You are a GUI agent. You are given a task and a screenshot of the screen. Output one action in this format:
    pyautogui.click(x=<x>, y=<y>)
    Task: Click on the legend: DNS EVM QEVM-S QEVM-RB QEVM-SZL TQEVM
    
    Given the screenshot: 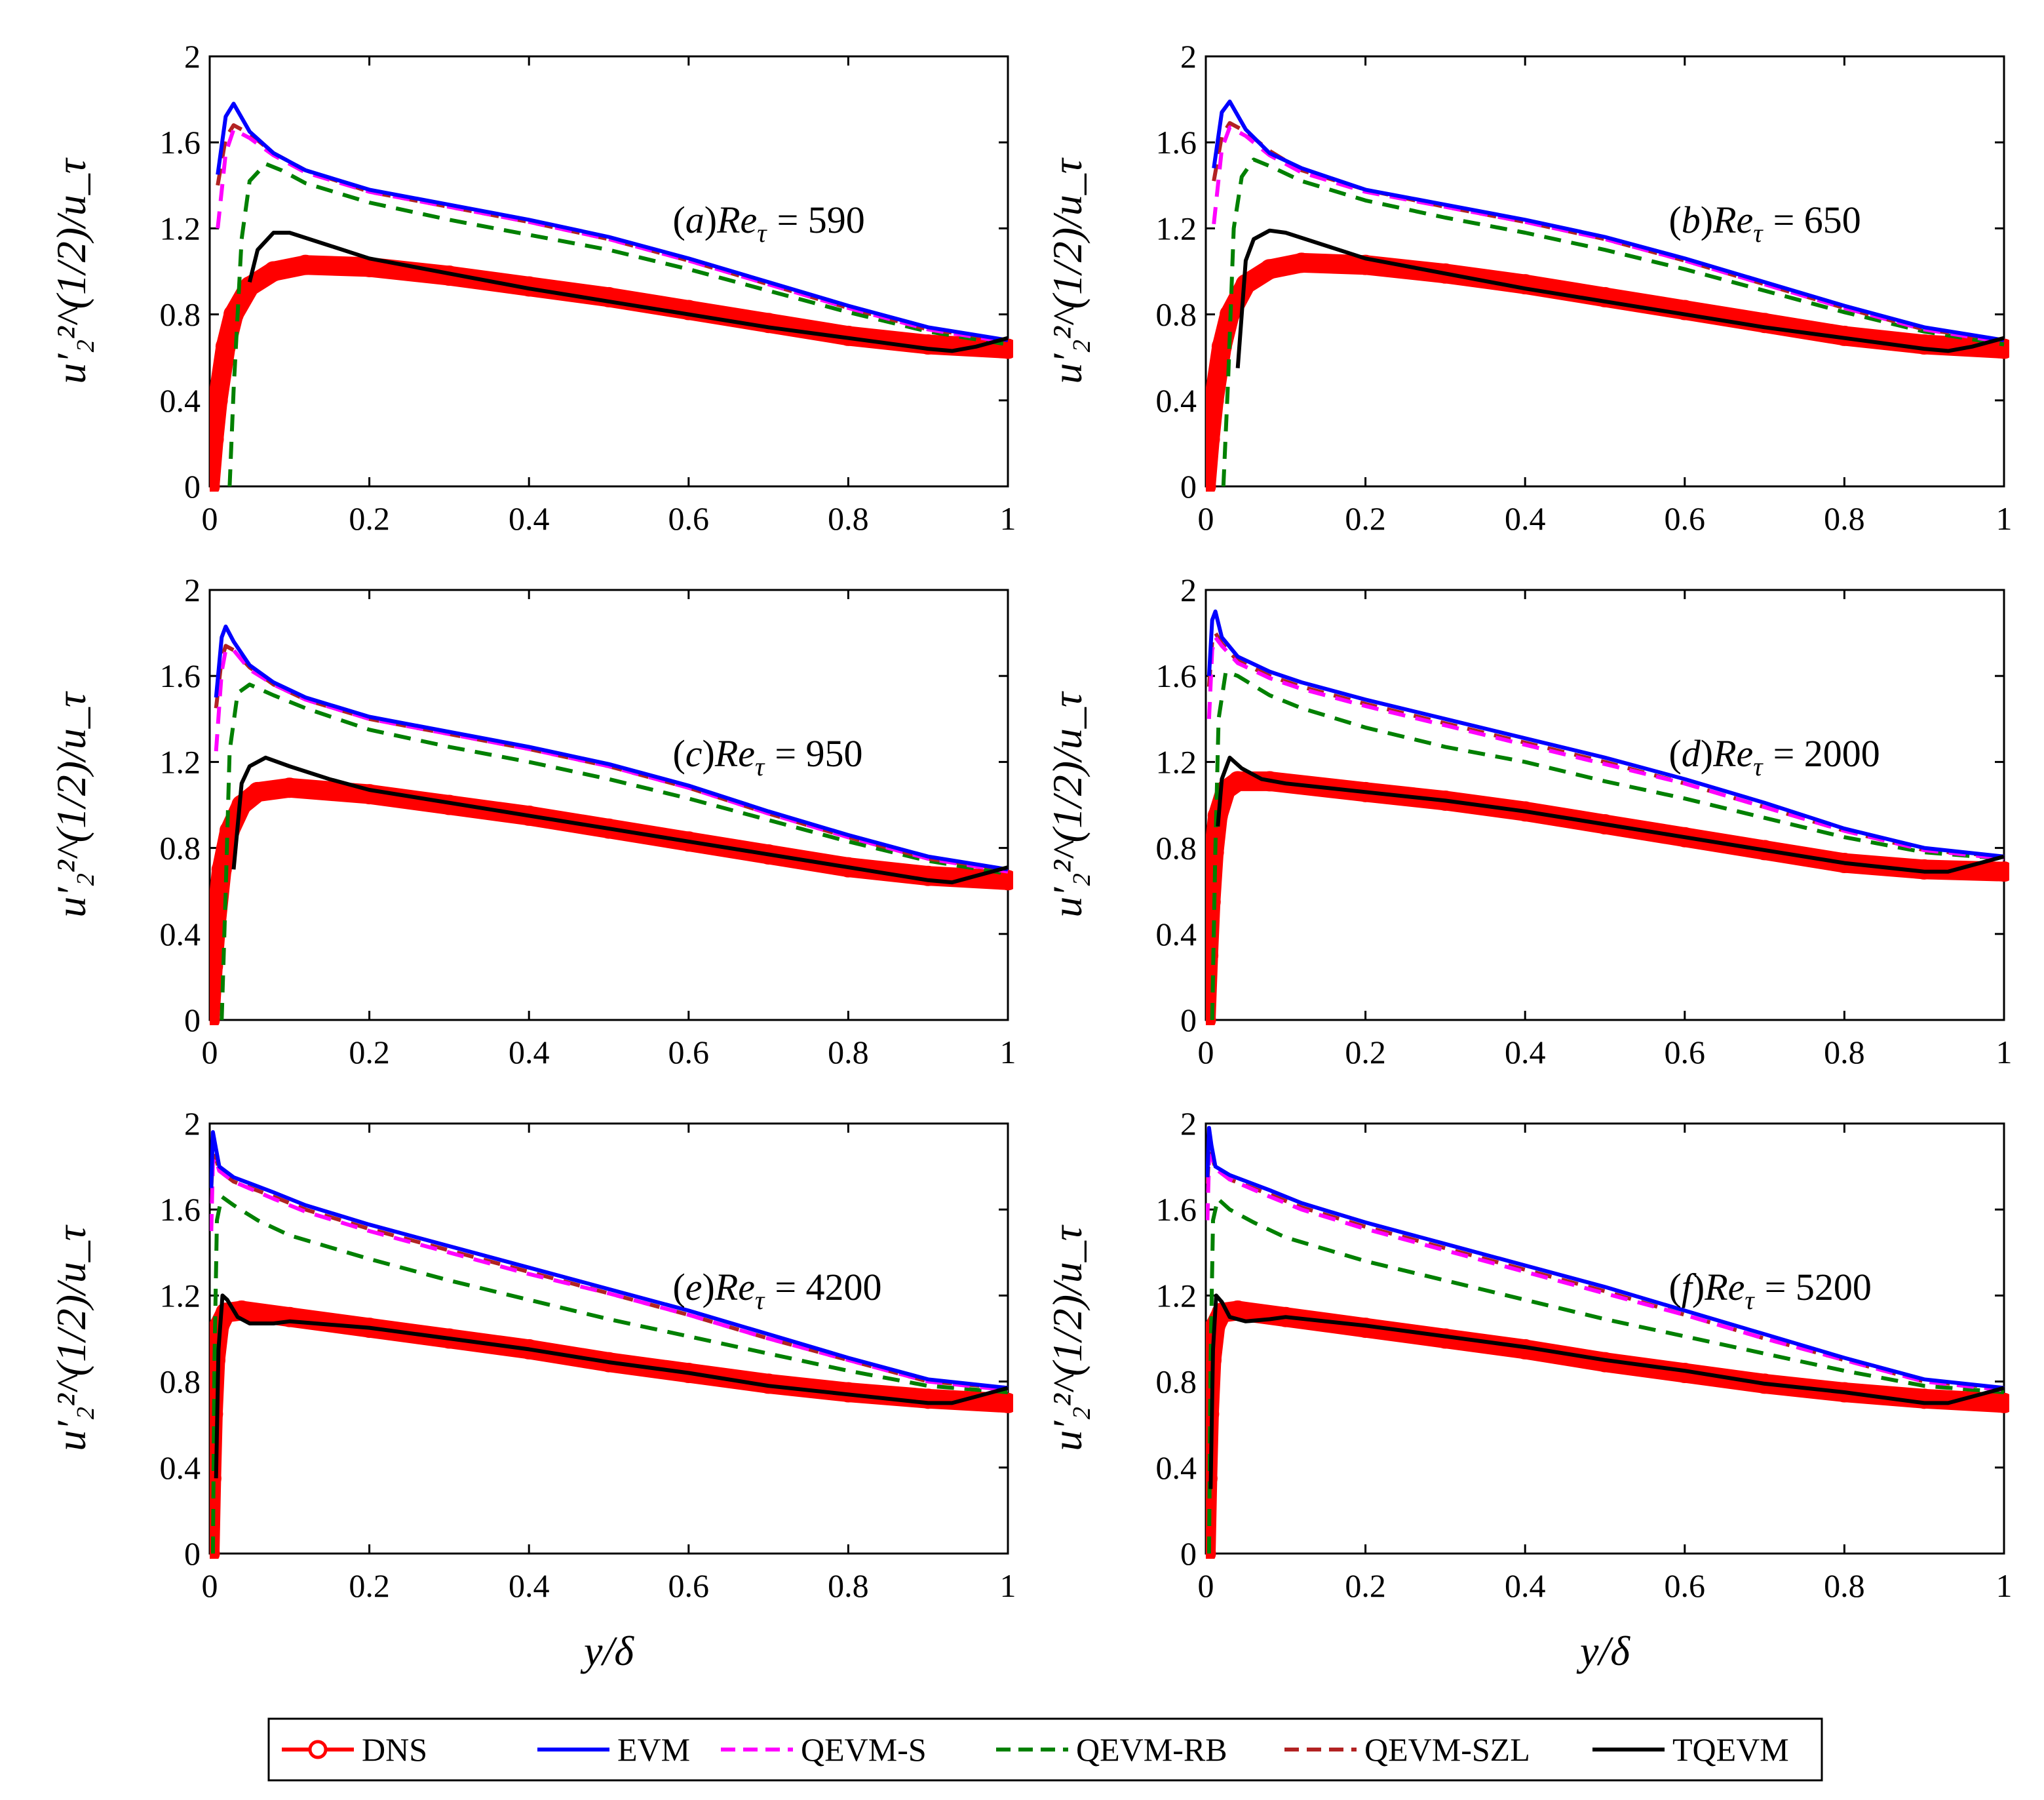 What is the action you would take?
    pyautogui.click(x=1045, y=1749)
    